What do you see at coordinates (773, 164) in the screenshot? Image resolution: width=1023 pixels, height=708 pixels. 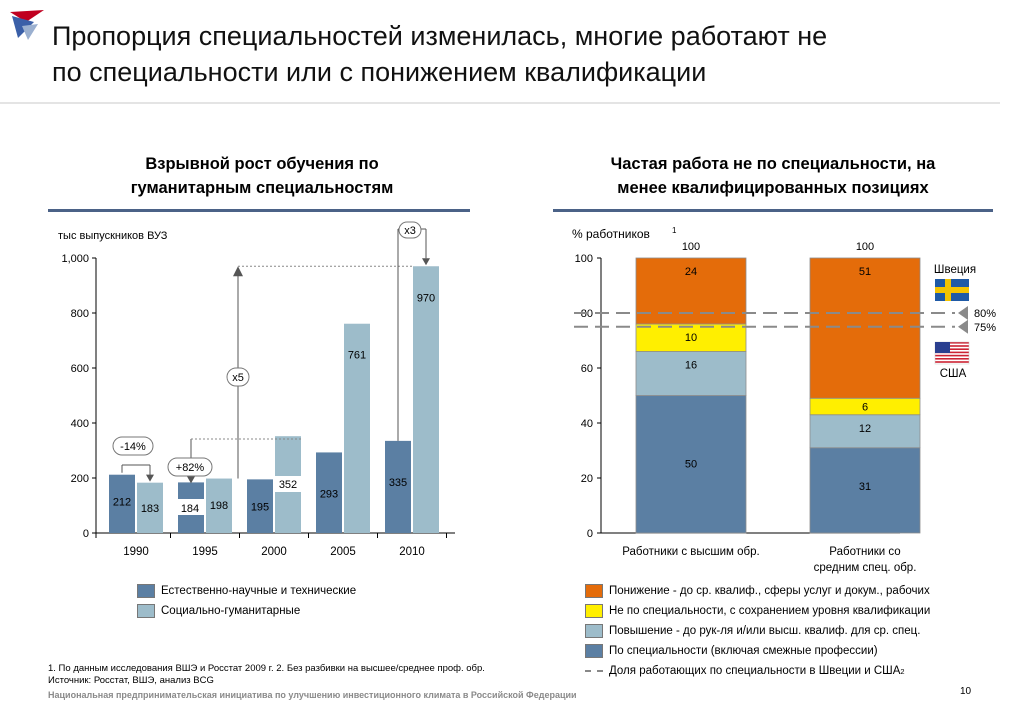 I see `right-section-title-line-1: Частая работа не по специальности, на` at bounding box center [773, 164].